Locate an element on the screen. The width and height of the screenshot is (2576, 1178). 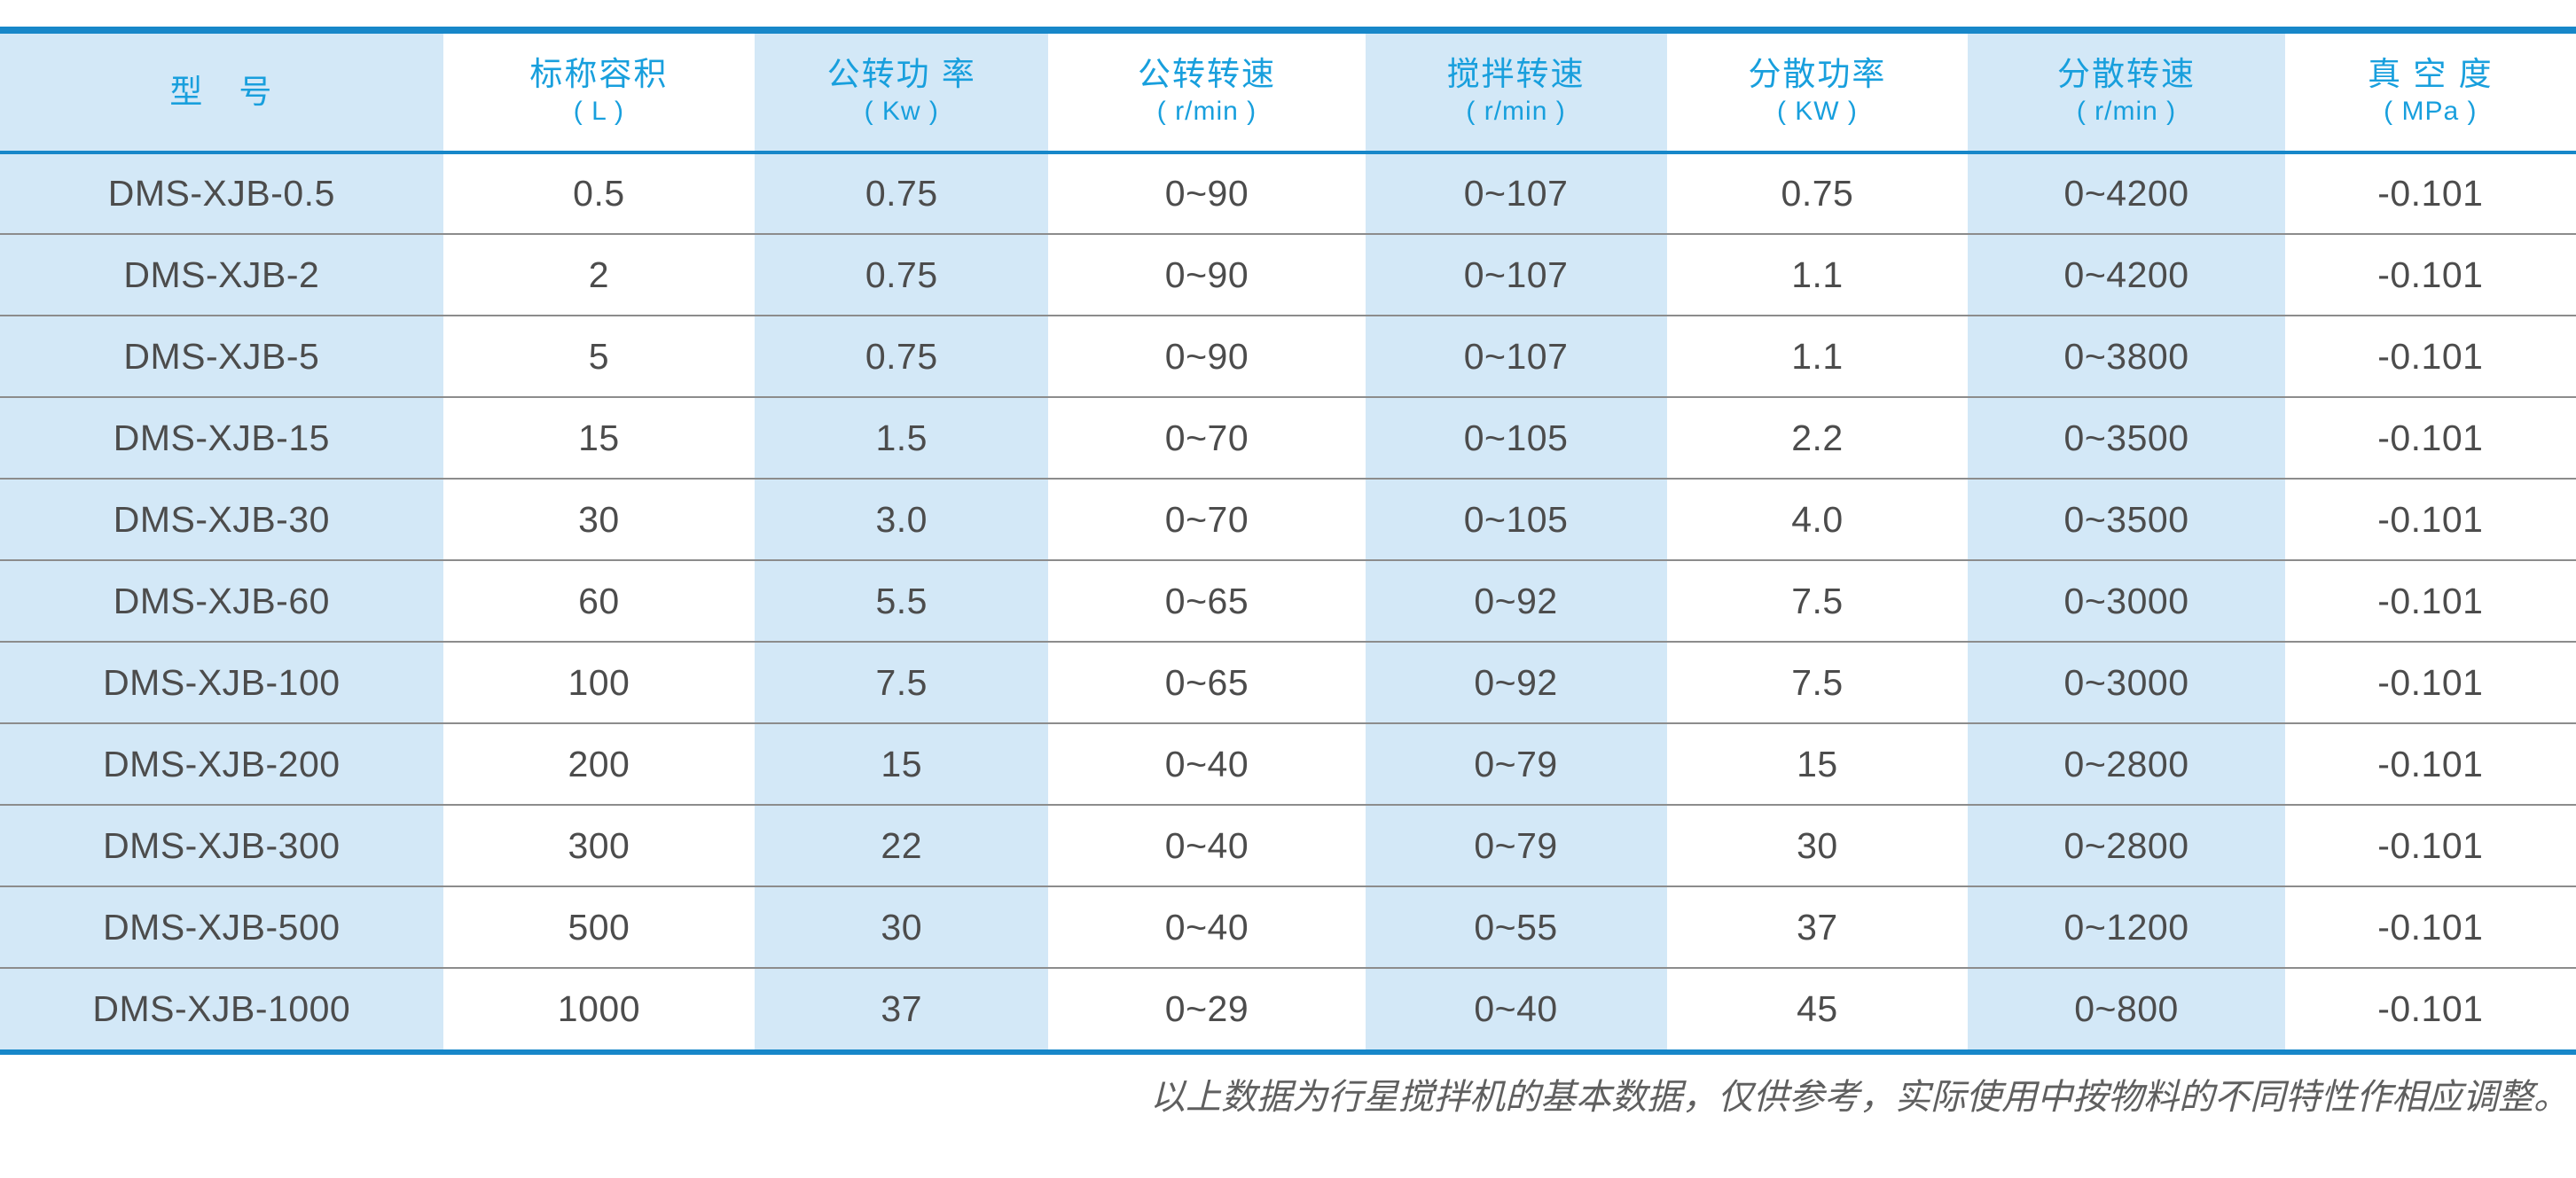
value-cell: 0~3800 is located at coordinates (2126, 357).